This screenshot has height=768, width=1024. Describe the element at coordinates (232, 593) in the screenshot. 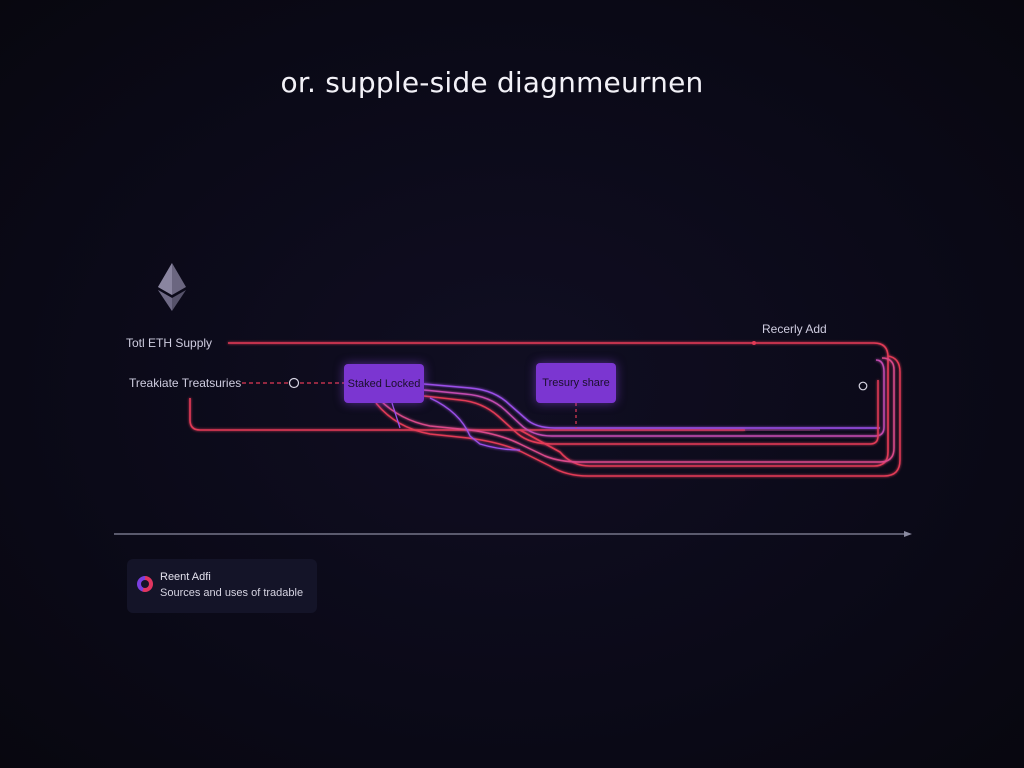

I see `legend-subtitle: Sources and uses of tradable` at that location.